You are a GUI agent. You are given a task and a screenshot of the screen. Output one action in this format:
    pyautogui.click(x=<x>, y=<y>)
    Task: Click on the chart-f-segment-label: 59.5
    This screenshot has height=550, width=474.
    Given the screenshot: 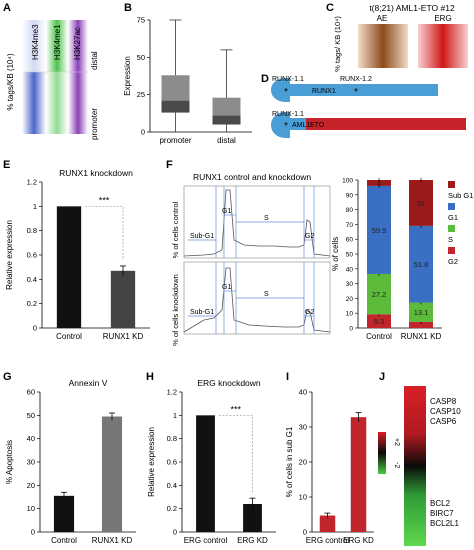 What is the action you would take?
    pyautogui.click(x=379, y=230)
    